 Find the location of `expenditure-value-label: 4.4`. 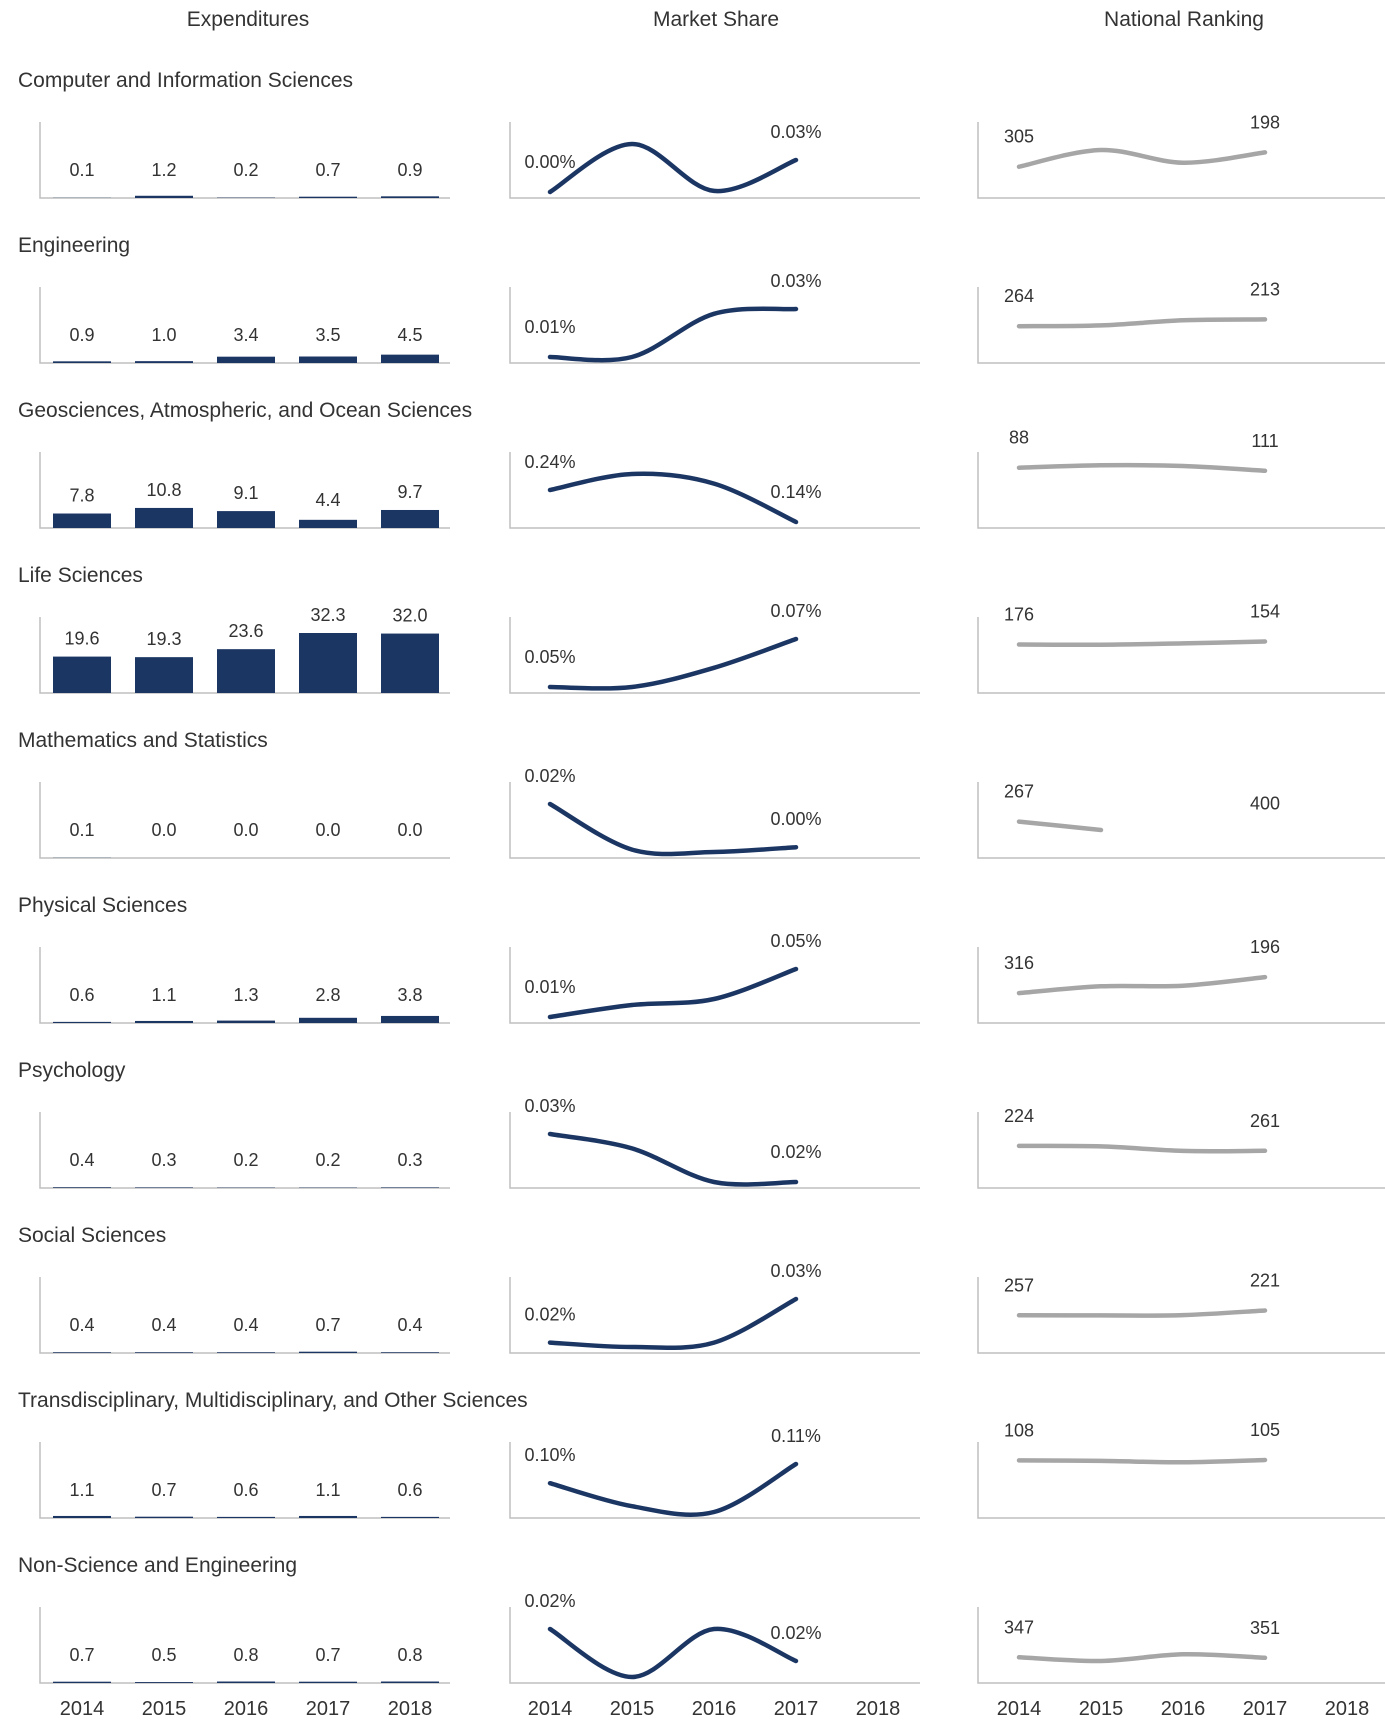

expenditure-value-label: 4.4 is located at coordinates (327, 500).